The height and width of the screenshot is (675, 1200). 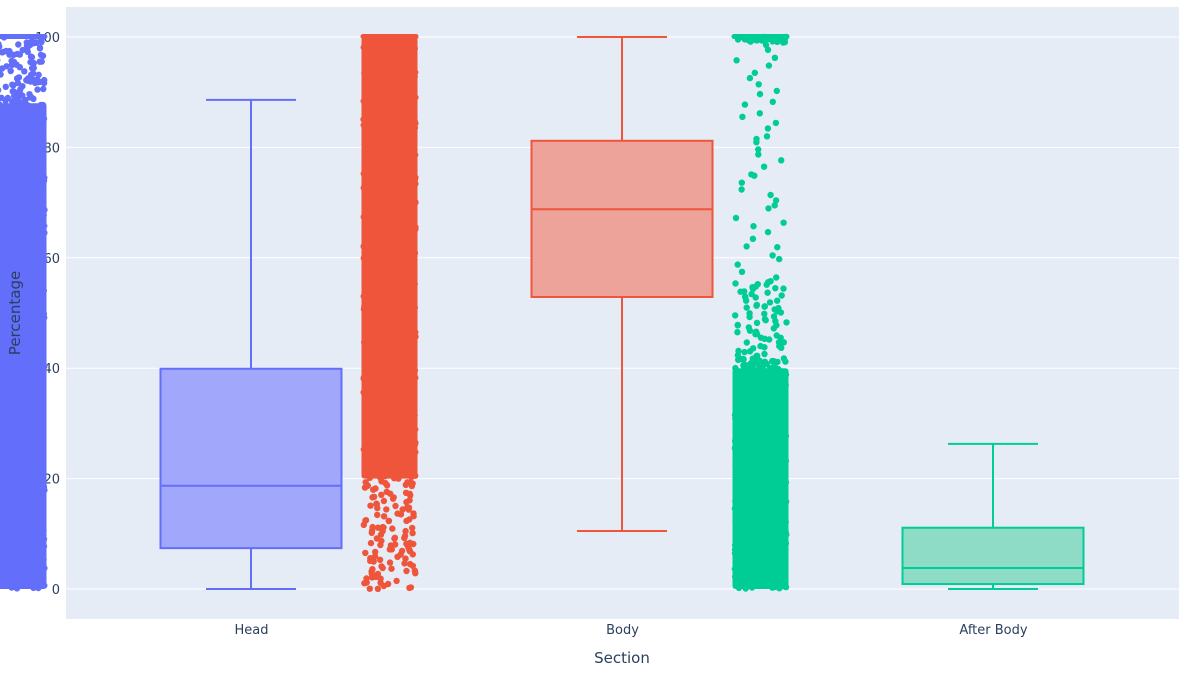 What do you see at coordinates (51, 480) in the screenshot?
I see `y-tick-label: 20` at bounding box center [51, 480].